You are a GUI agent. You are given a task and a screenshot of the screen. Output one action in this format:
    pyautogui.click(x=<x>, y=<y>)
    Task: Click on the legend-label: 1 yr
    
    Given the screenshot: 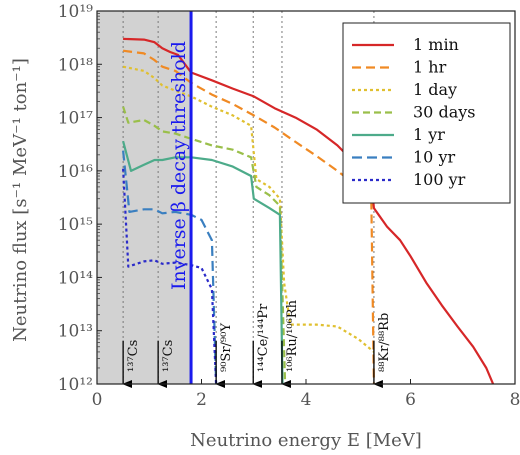 What is the action you would take?
    pyautogui.click(x=429, y=134)
    